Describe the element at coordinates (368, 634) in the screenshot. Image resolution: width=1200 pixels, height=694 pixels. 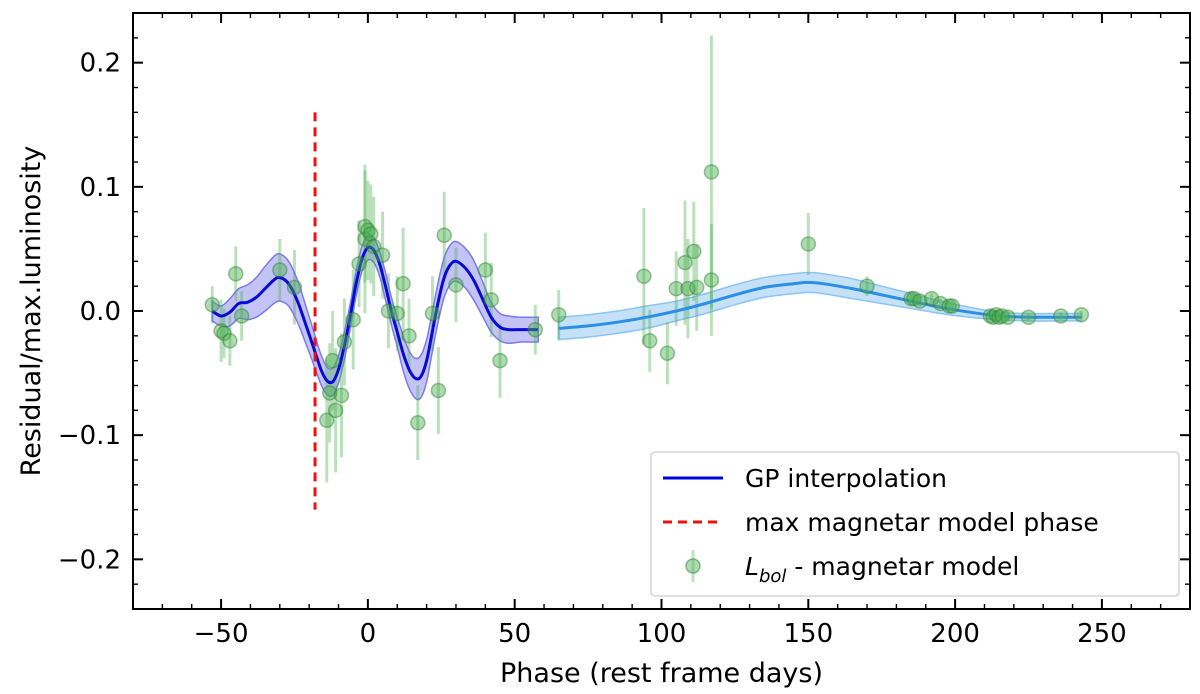
I see `x-tick-label: 0` at that location.